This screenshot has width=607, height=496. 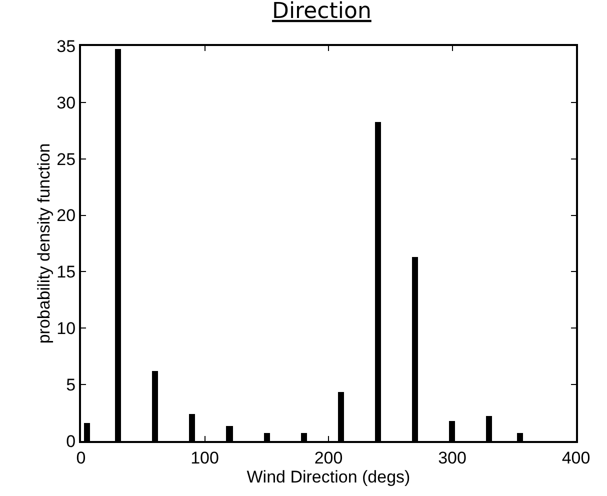 What do you see at coordinates (328, 476) in the screenshot?
I see `x-axis-title: Wind Direction (degs)` at bounding box center [328, 476].